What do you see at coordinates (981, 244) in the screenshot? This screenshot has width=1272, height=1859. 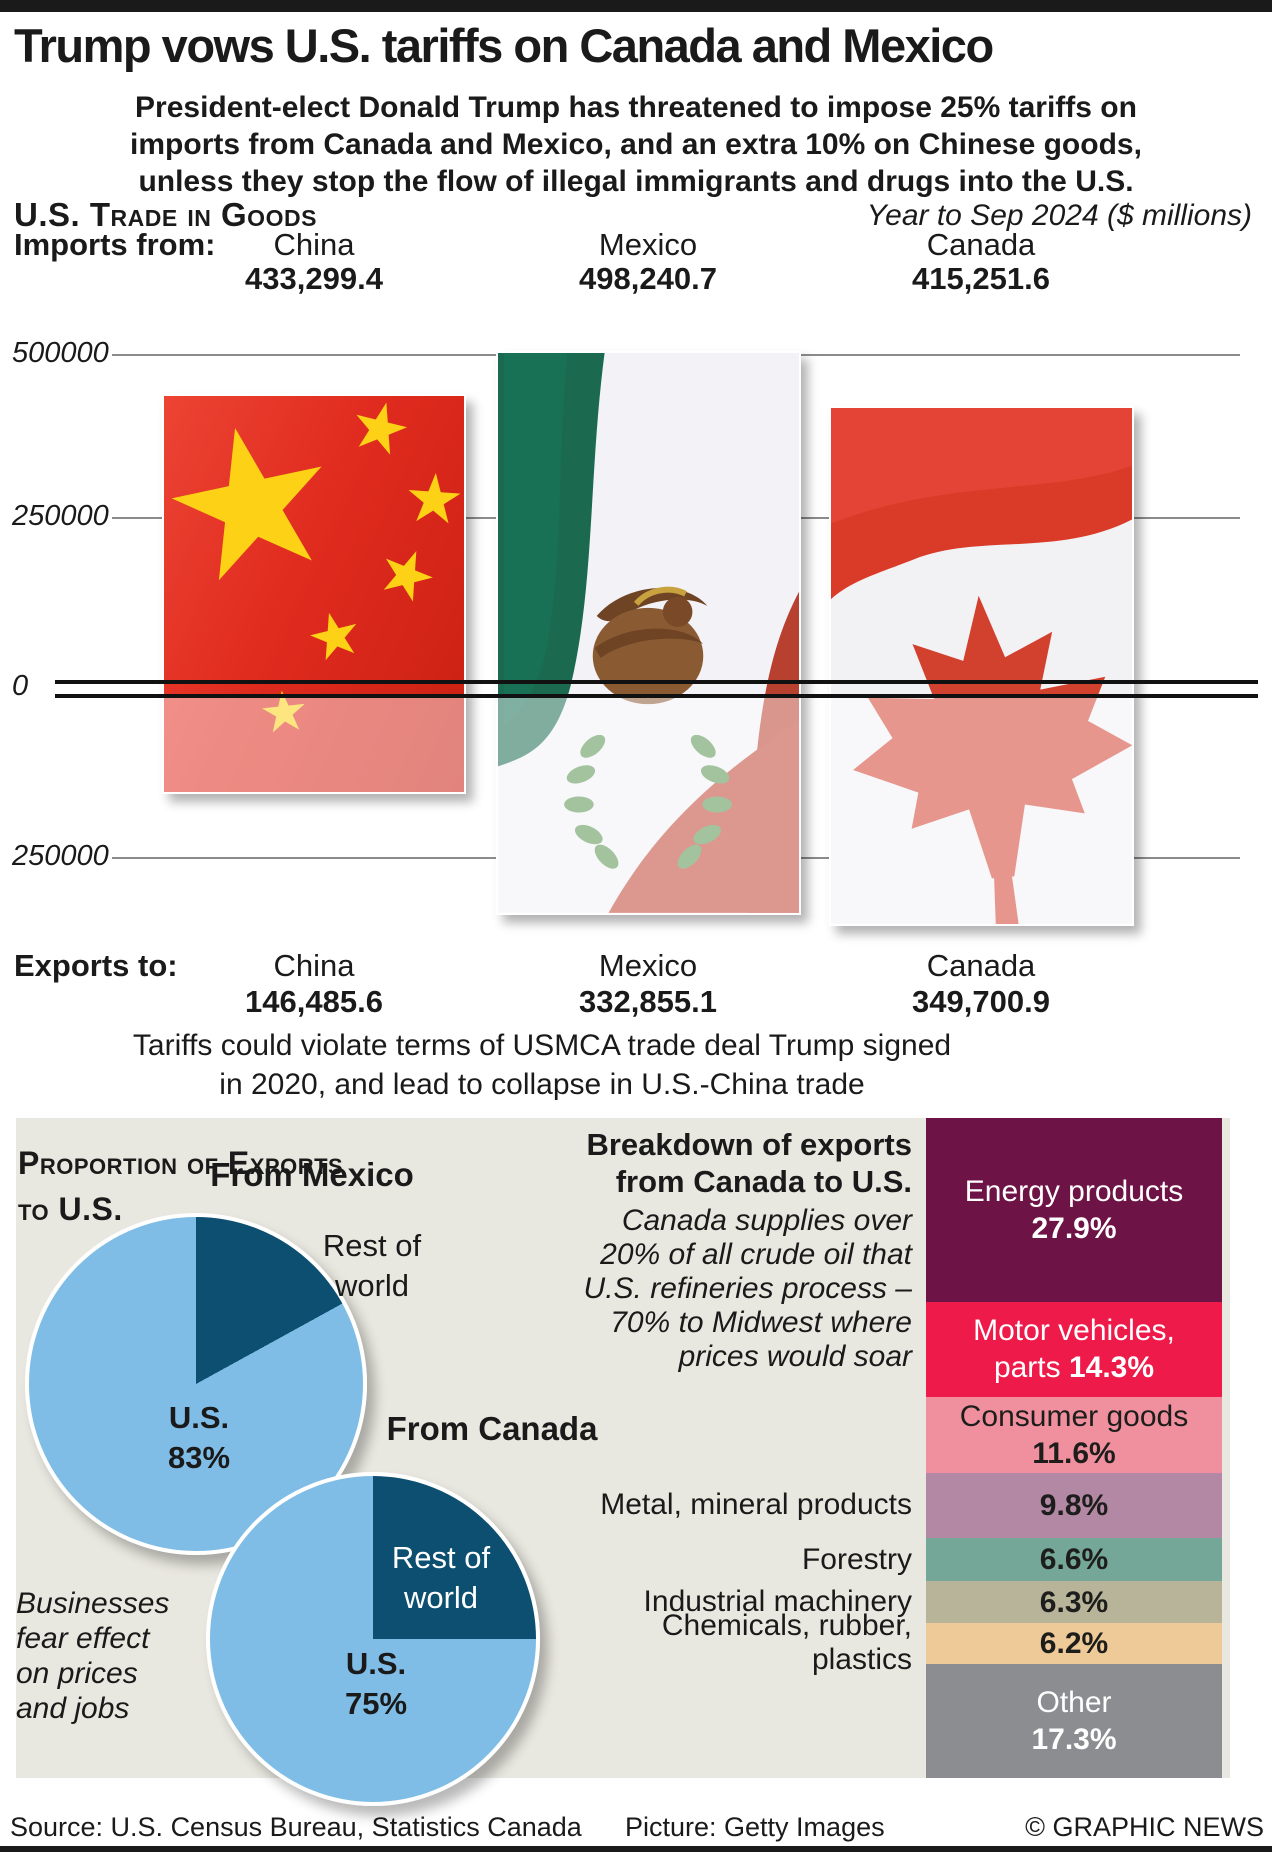 I see `imports-country-canada: Canada` at bounding box center [981, 244].